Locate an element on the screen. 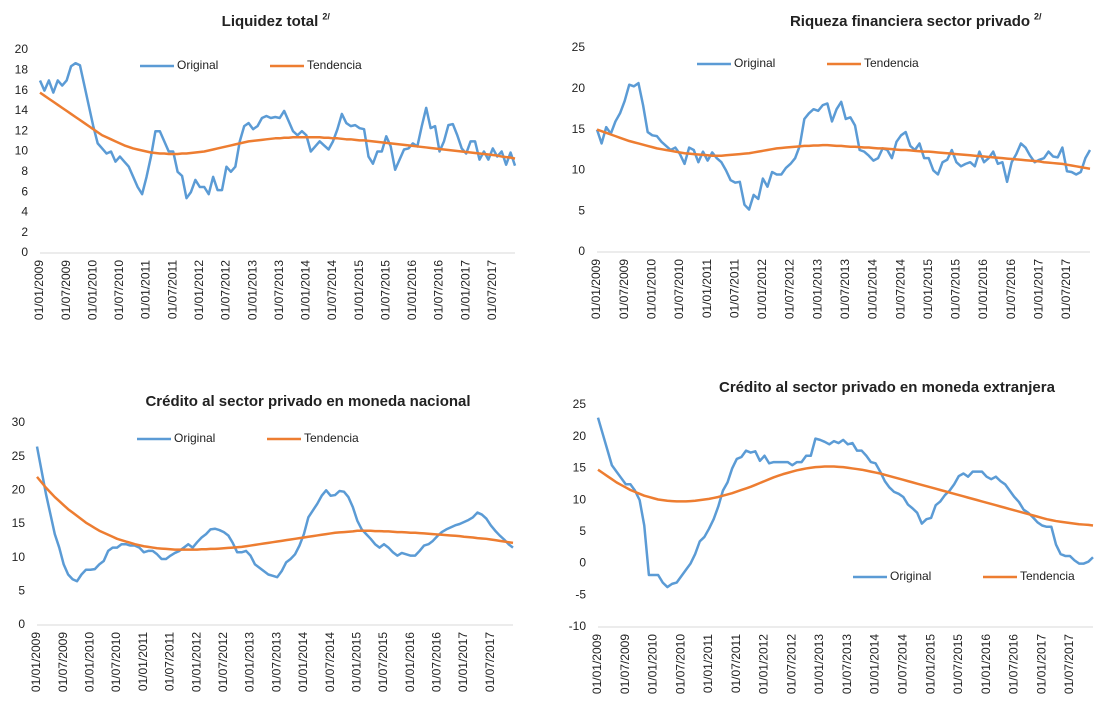 This screenshot has height=710, width=1097. y-tick-label: 14 is located at coordinates (22, 110).